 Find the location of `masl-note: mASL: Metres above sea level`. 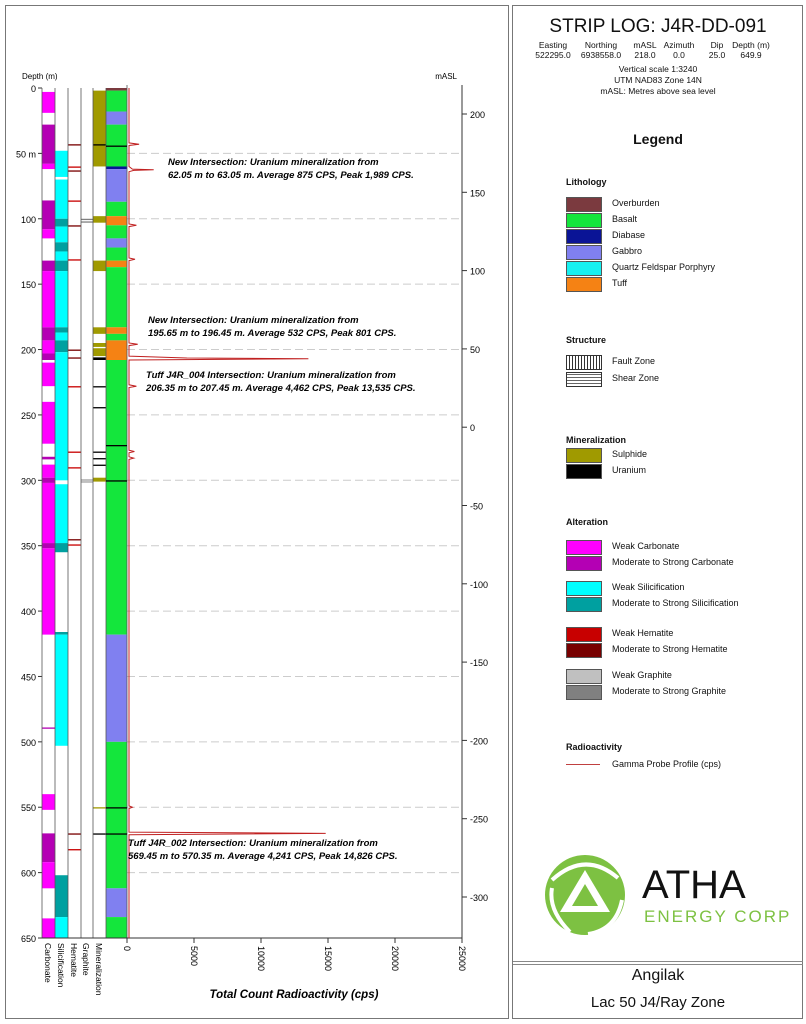

masl-note: mASL: Metres above sea level is located at coordinates (658, 91).